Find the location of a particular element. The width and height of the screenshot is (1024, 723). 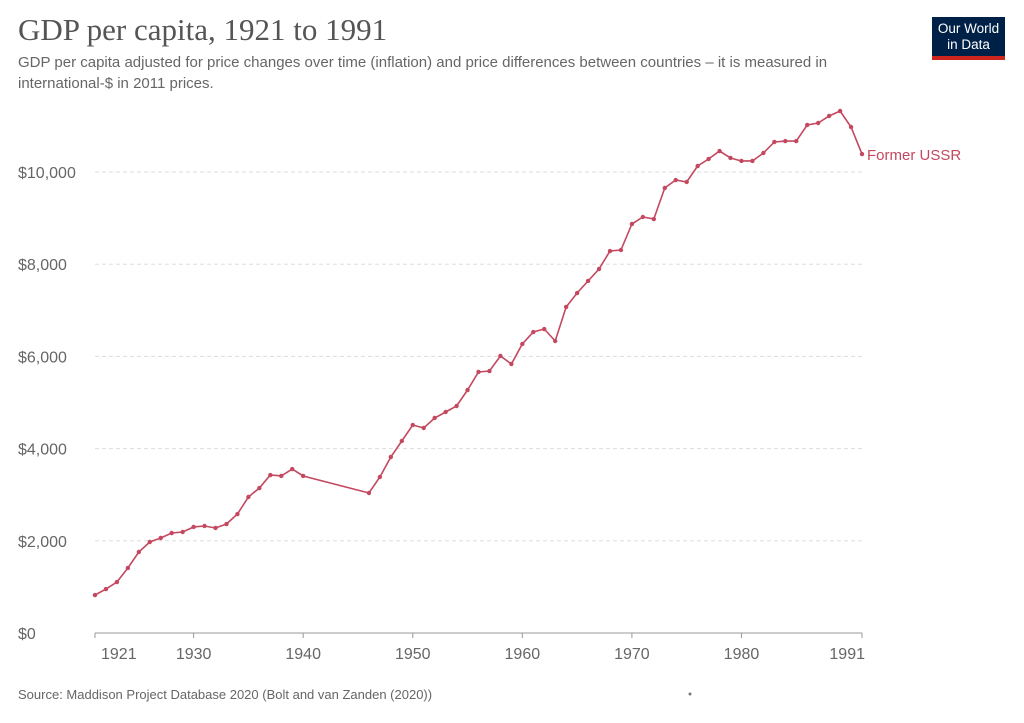

x-tick-label: 1940 is located at coordinates (303, 654).